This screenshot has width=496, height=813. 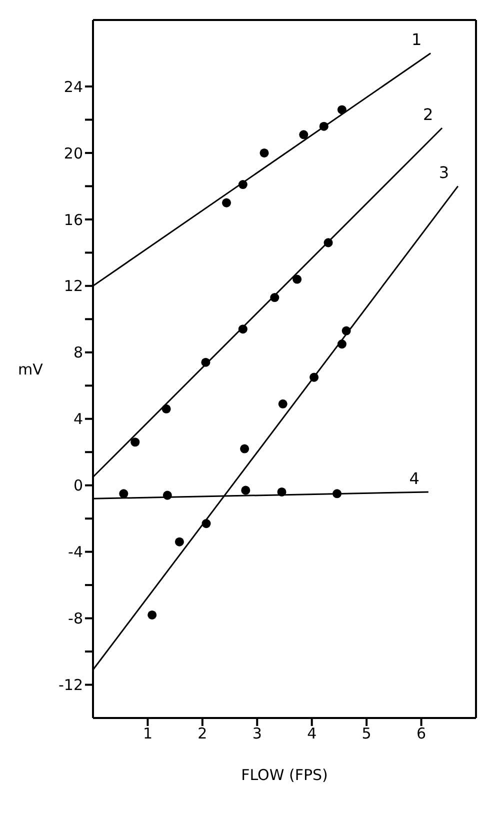 I want to click on x-axis-title: FLOW (FPS), so click(x=284, y=775).